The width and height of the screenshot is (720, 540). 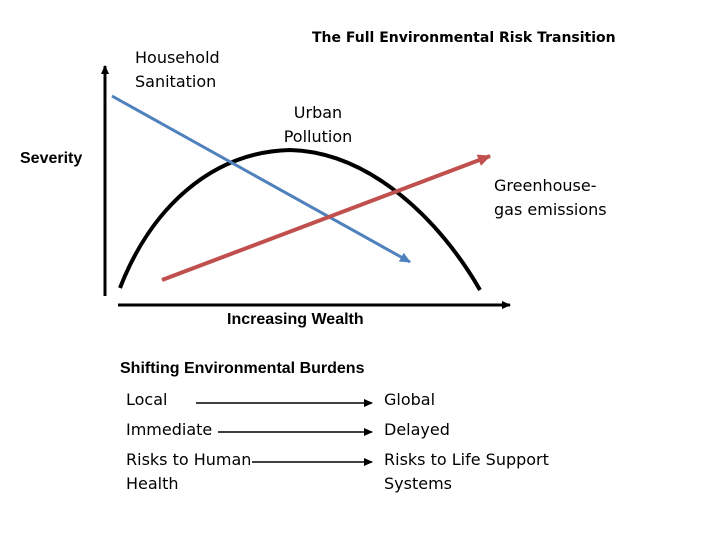 What do you see at coordinates (550, 198) in the screenshot?
I see `greenhouse-emissions-label: Greenhouse- gas emissions` at bounding box center [550, 198].